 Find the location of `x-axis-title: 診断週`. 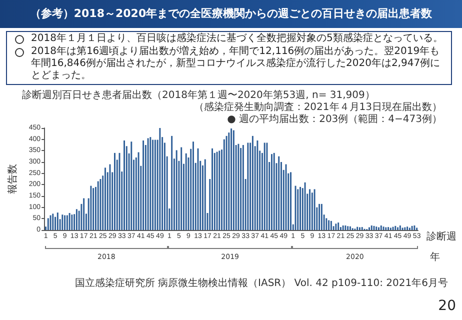

x-axis-title: 診断週 is located at coordinates (441, 236).